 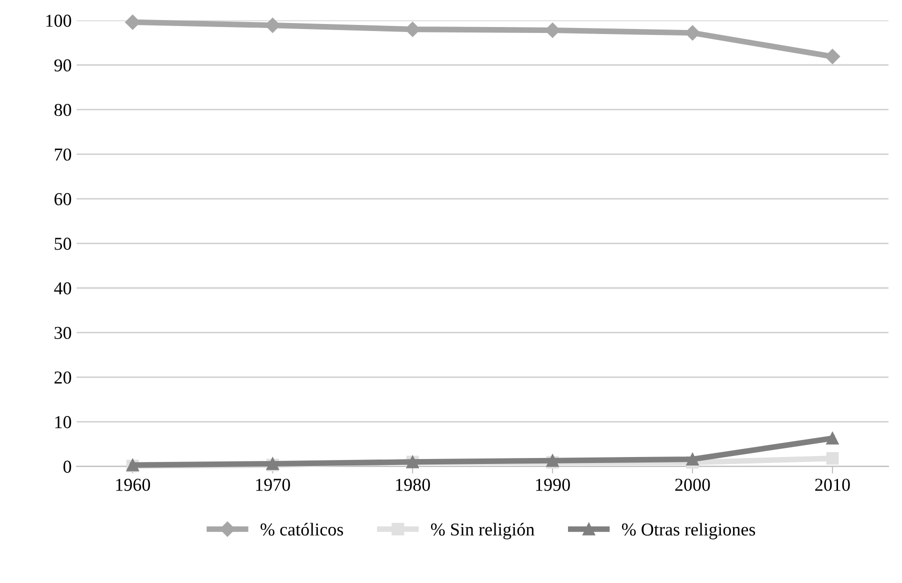 What do you see at coordinates (63, 377) in the screenshot?
I see `y-tick-label: 20` at bounding box center [63, 377].